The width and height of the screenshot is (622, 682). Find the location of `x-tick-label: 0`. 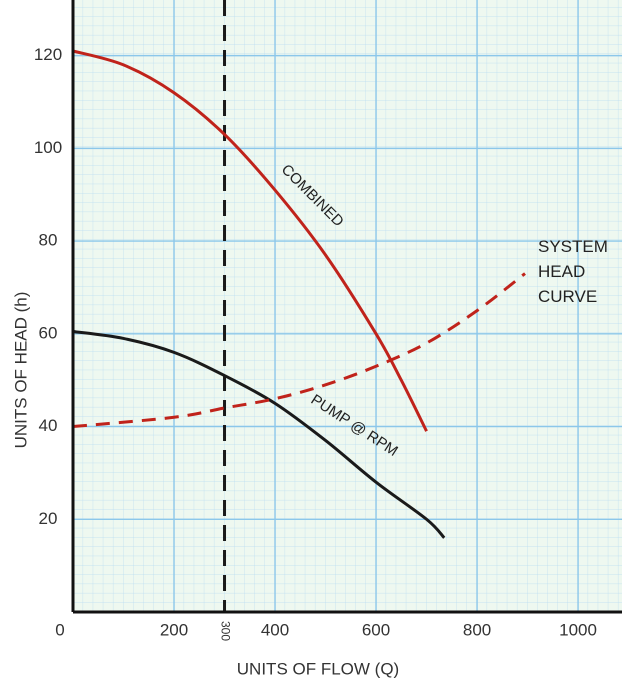

x-tick-label: 0 is located at coordinates (59, 629).